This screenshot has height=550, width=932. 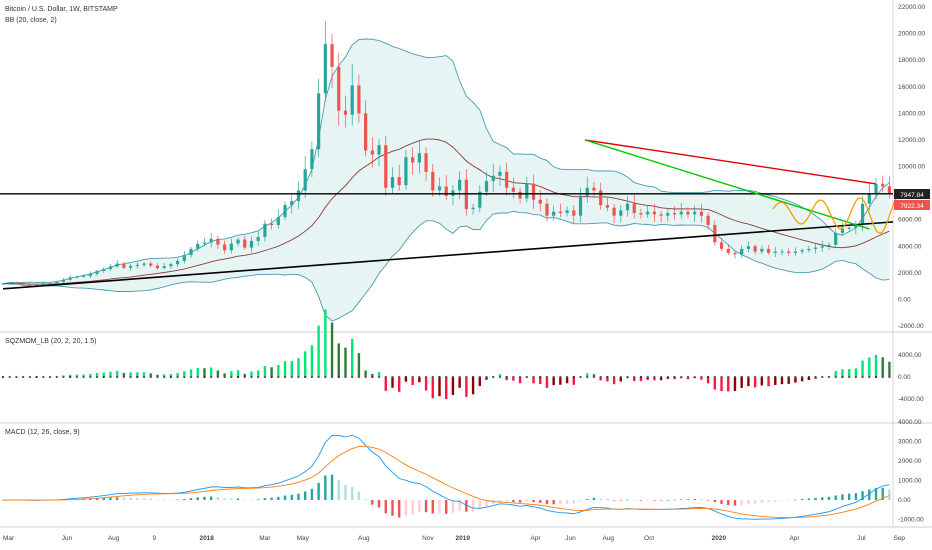 What do you see at coordinates (42, 432) in the screenshot?
I see `macd-indicator-label: MACD (12, 26, close, 9)` at bounding box center [42, 432].